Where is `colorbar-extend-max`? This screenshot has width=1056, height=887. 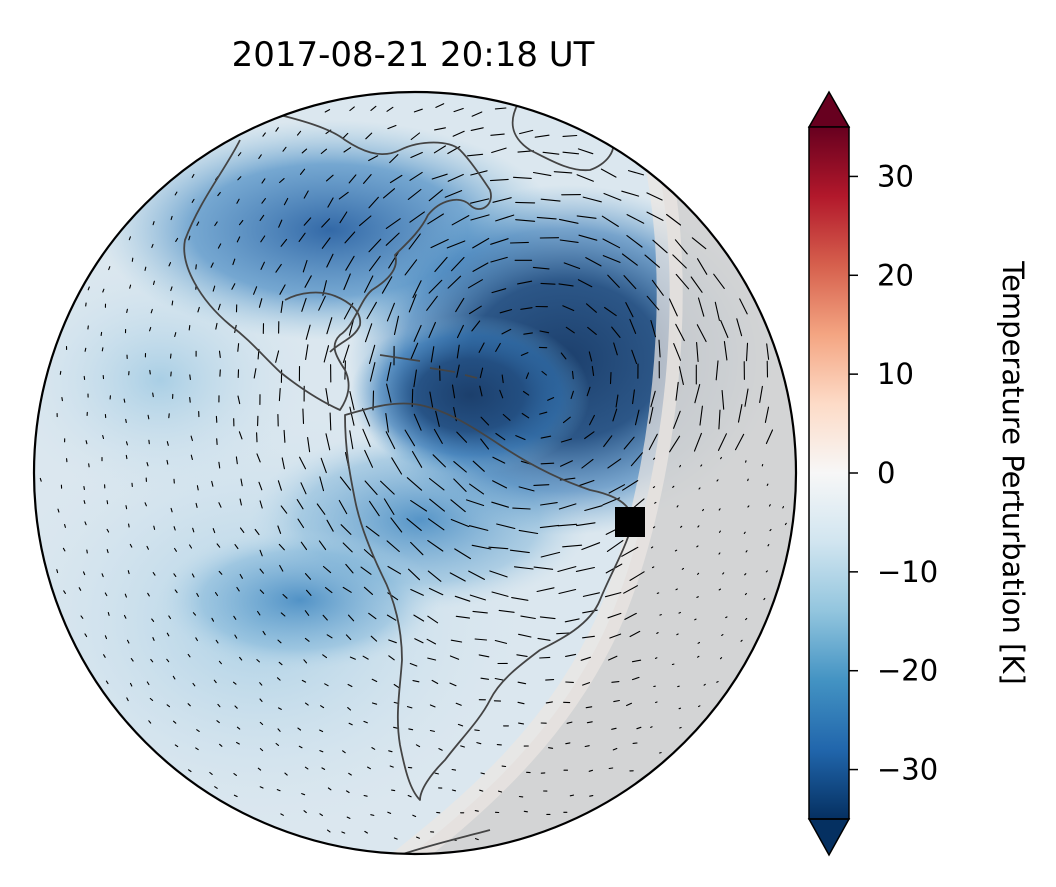 colorbar-extend-max is located at coordinates (829, 109).